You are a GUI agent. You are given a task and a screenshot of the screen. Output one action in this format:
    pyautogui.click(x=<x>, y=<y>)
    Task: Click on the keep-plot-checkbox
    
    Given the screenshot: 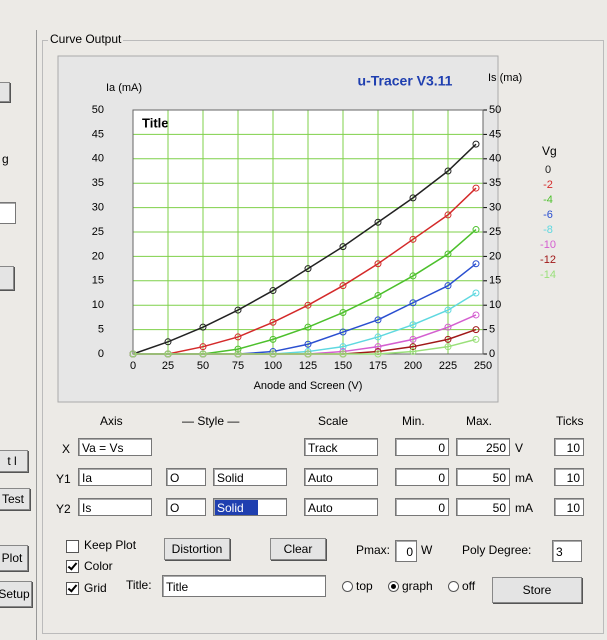 What is the action you would take?
    pyautogui.click(x=72, y=546)
    